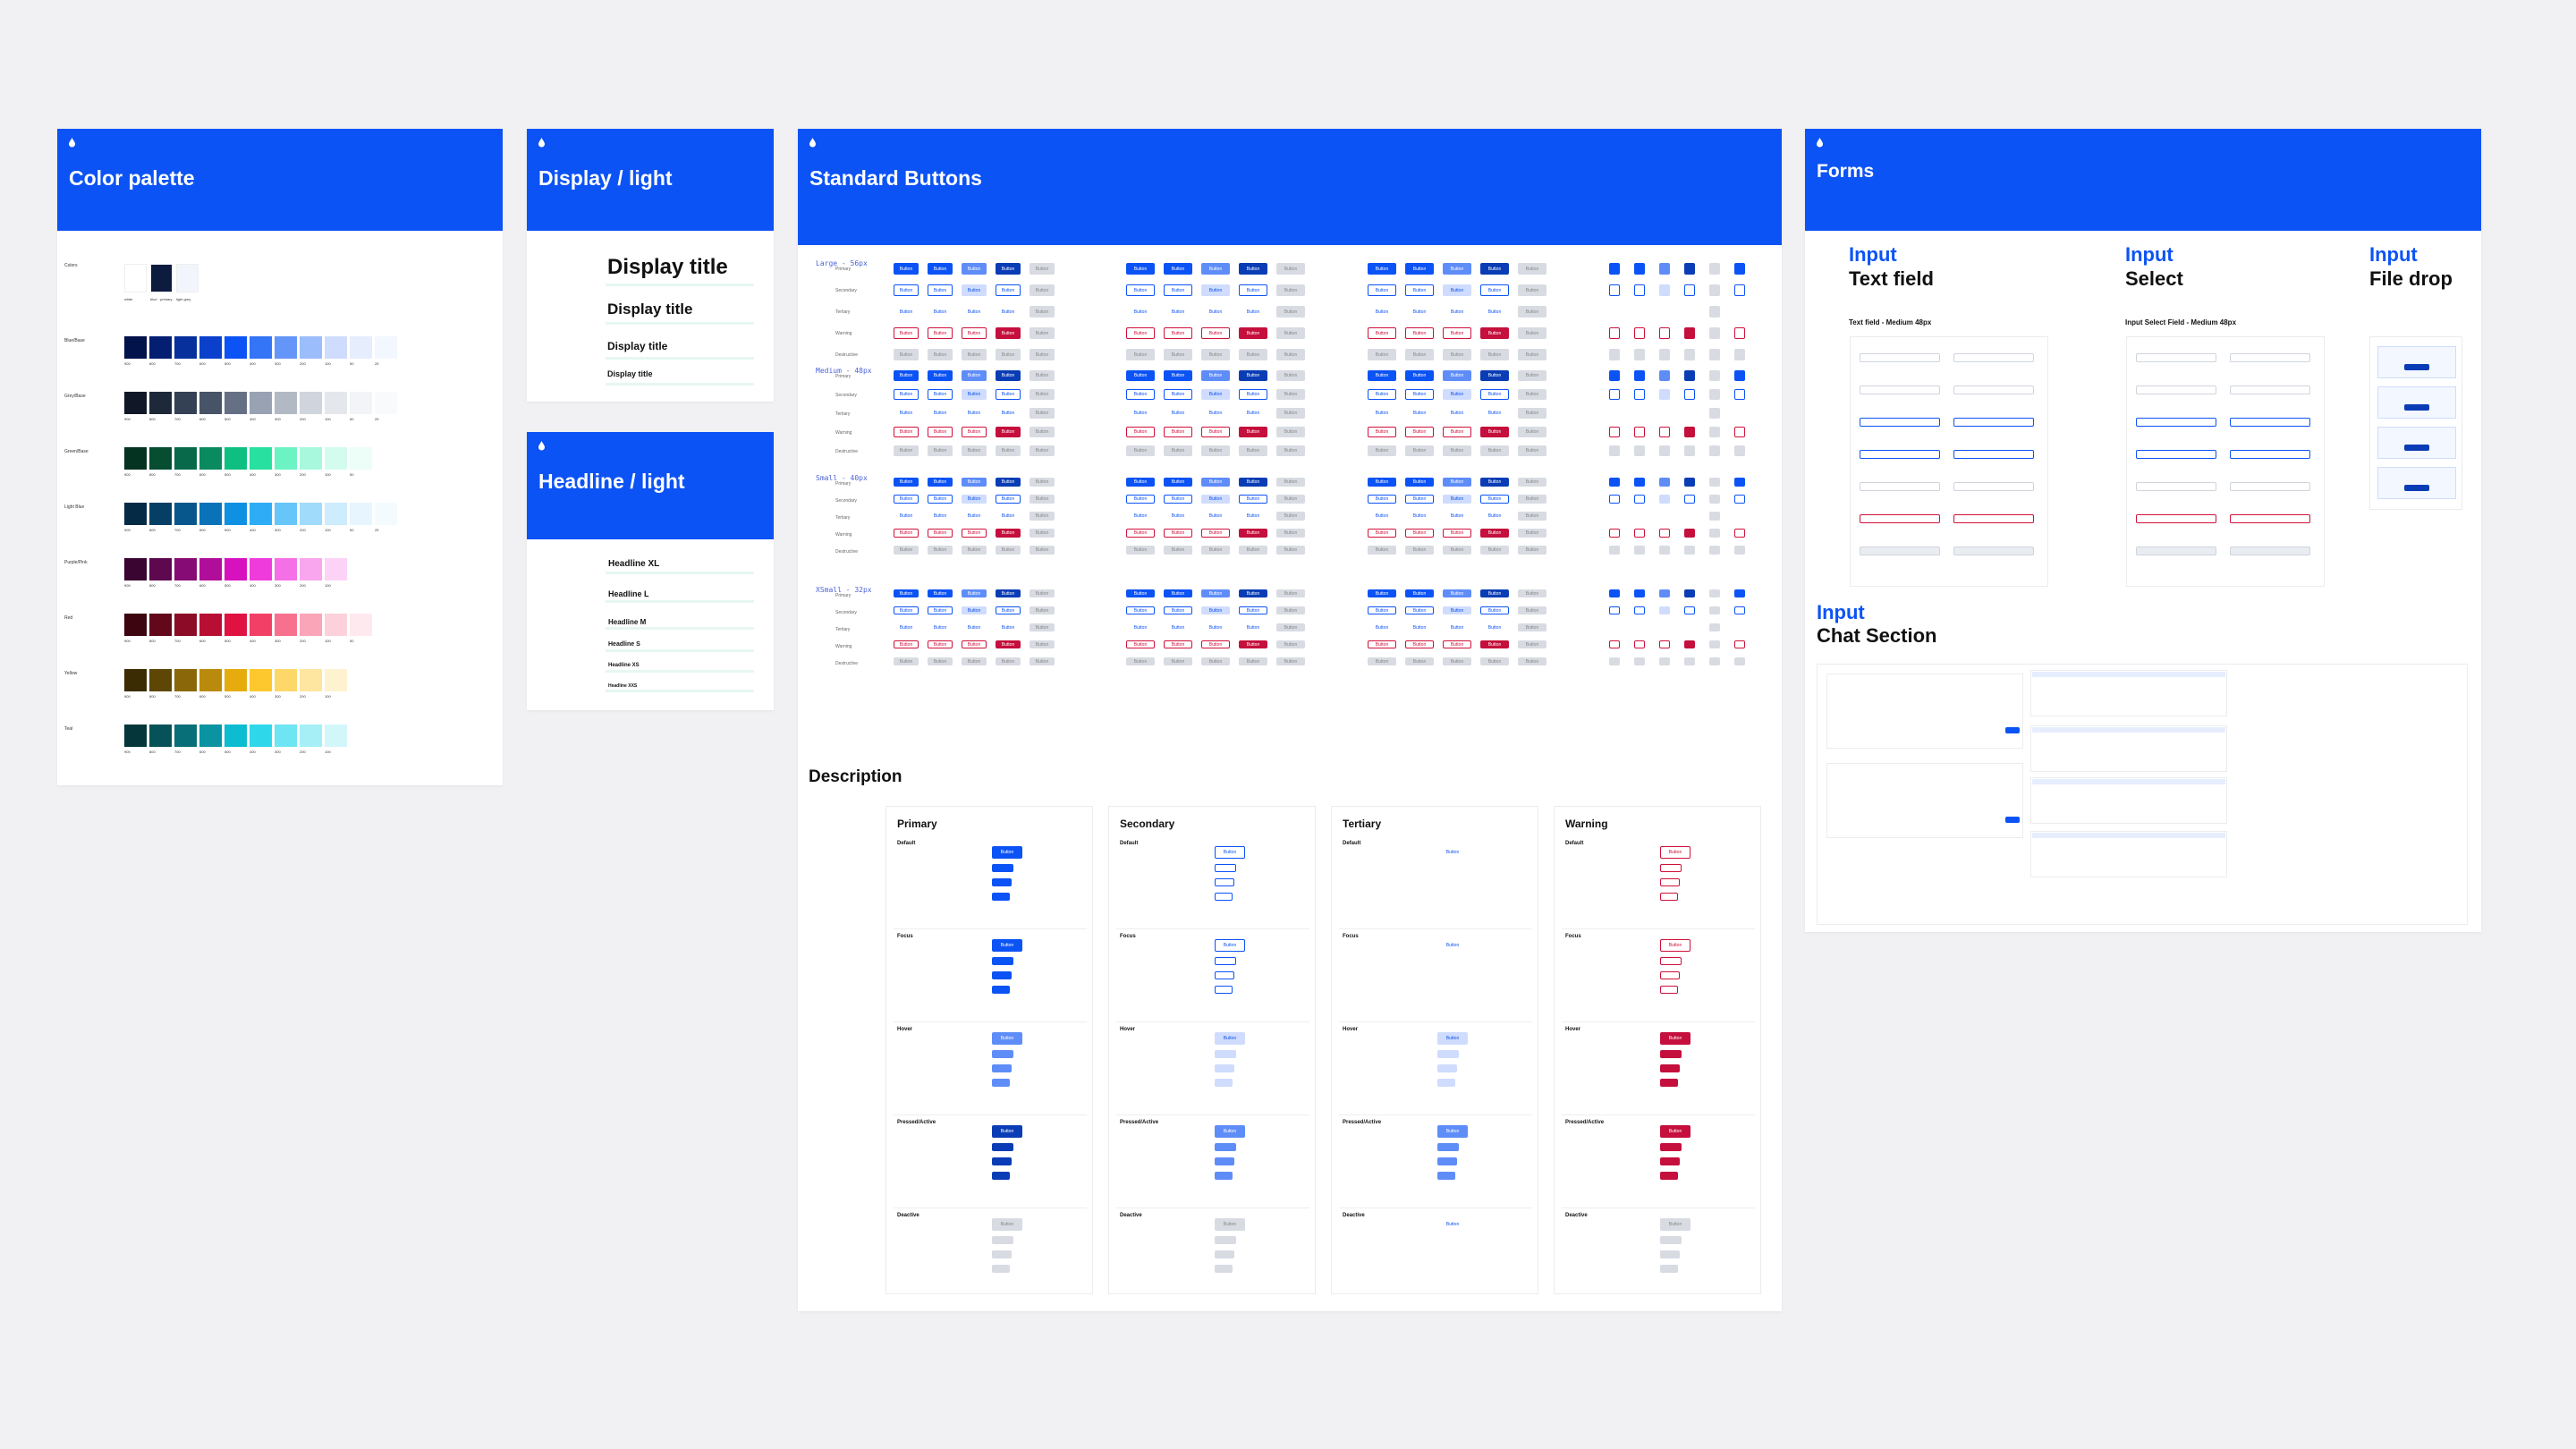 This screenshot has width=2576, height=1449. What do you see at coordinates (2416, 448) in the screenshot?
I see `drop-zone-button` at bounding box center [2416, 448].